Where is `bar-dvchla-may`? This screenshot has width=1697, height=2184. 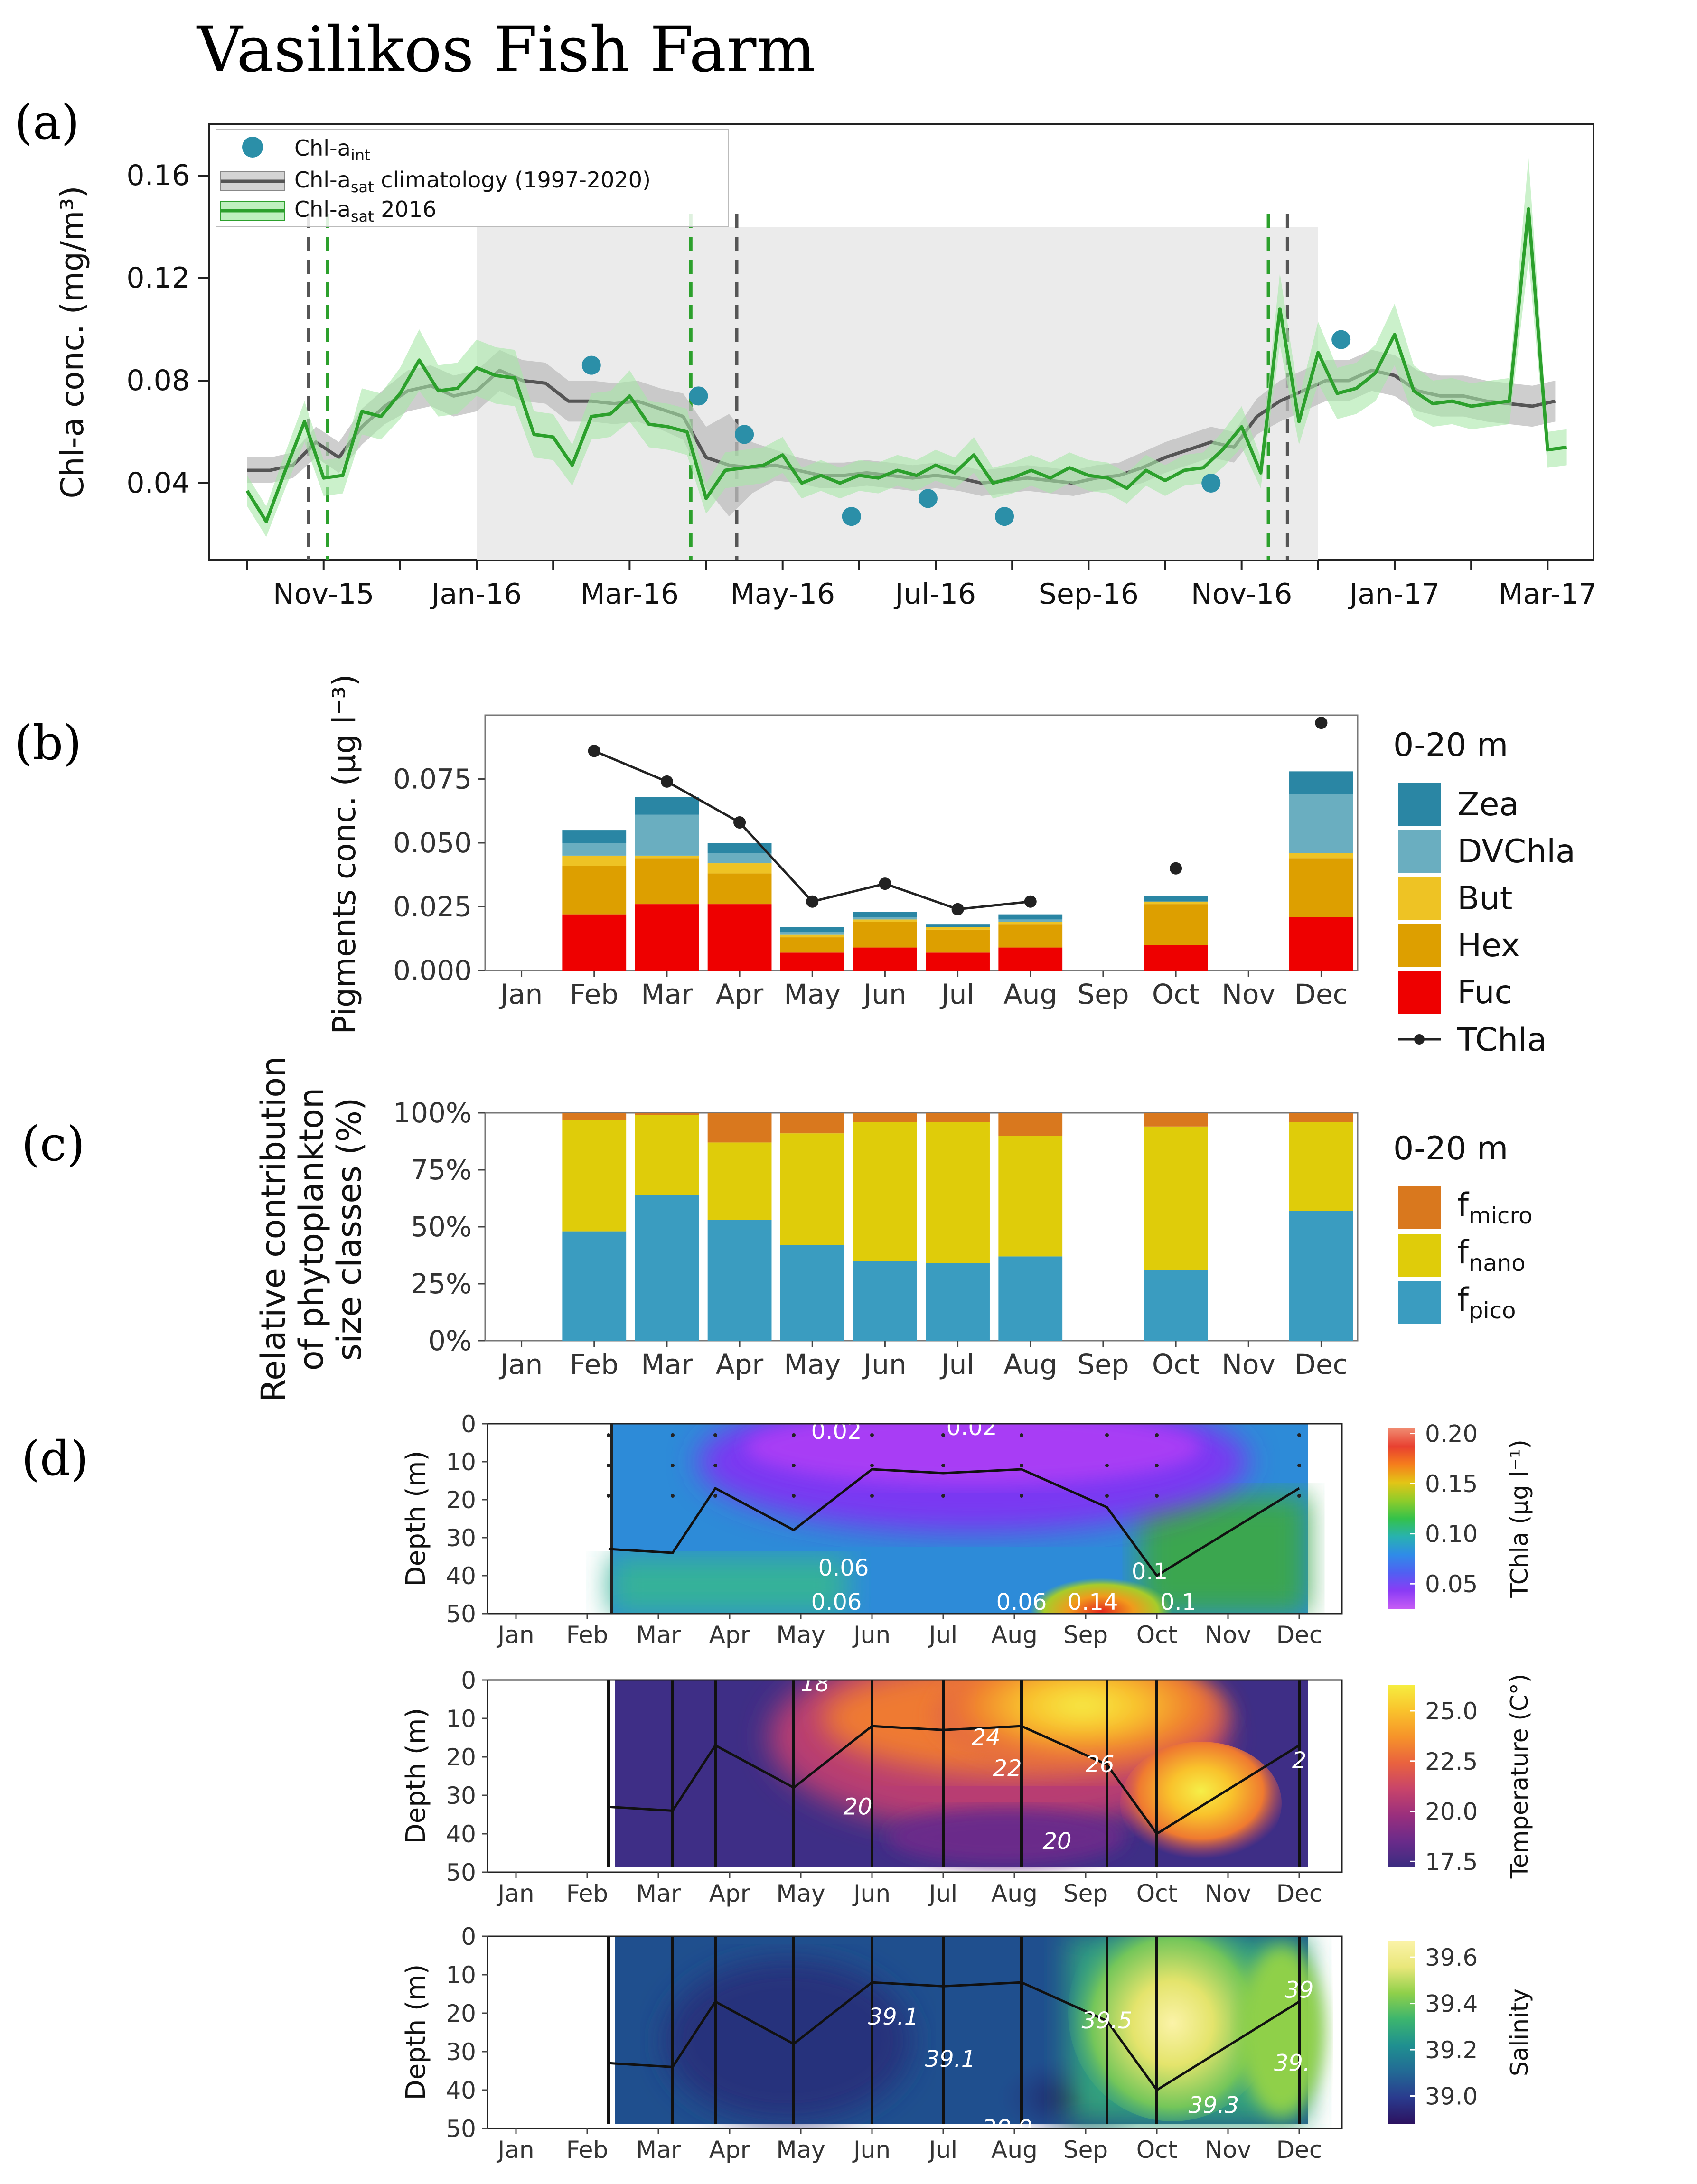
bar-dvchla-may is located at coordinates (812, 933).